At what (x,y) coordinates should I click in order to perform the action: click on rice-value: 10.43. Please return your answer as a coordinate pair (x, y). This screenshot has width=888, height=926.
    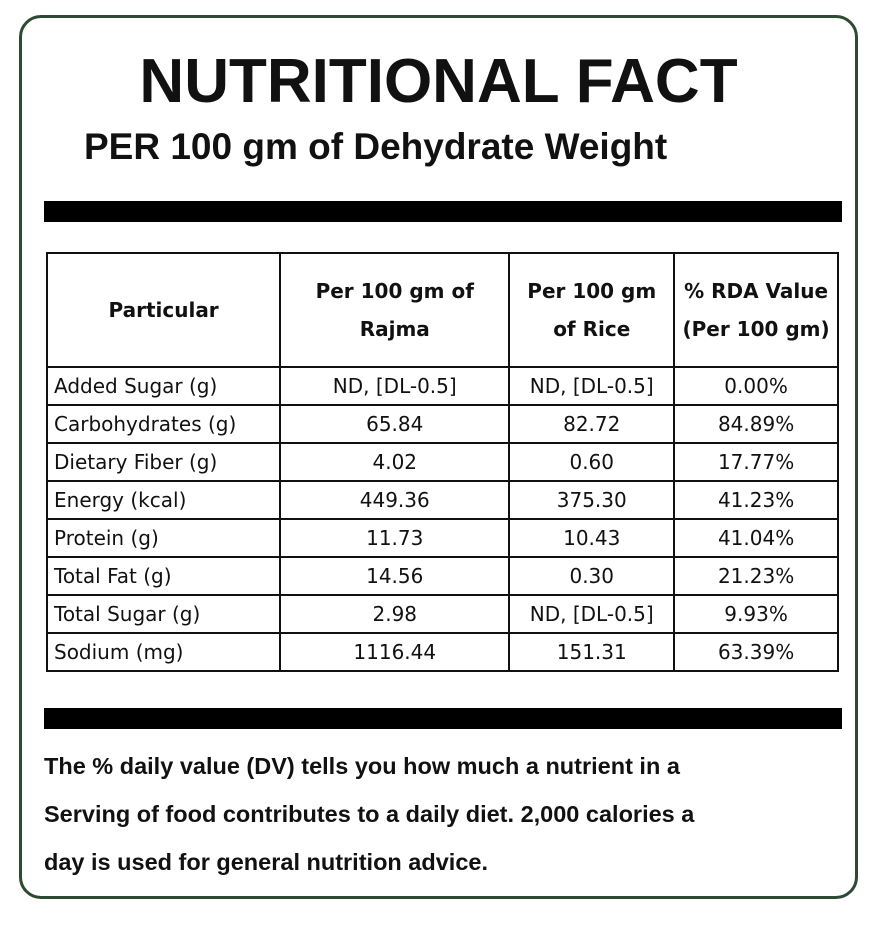
    Looking at the image, I should click on (592, 538).